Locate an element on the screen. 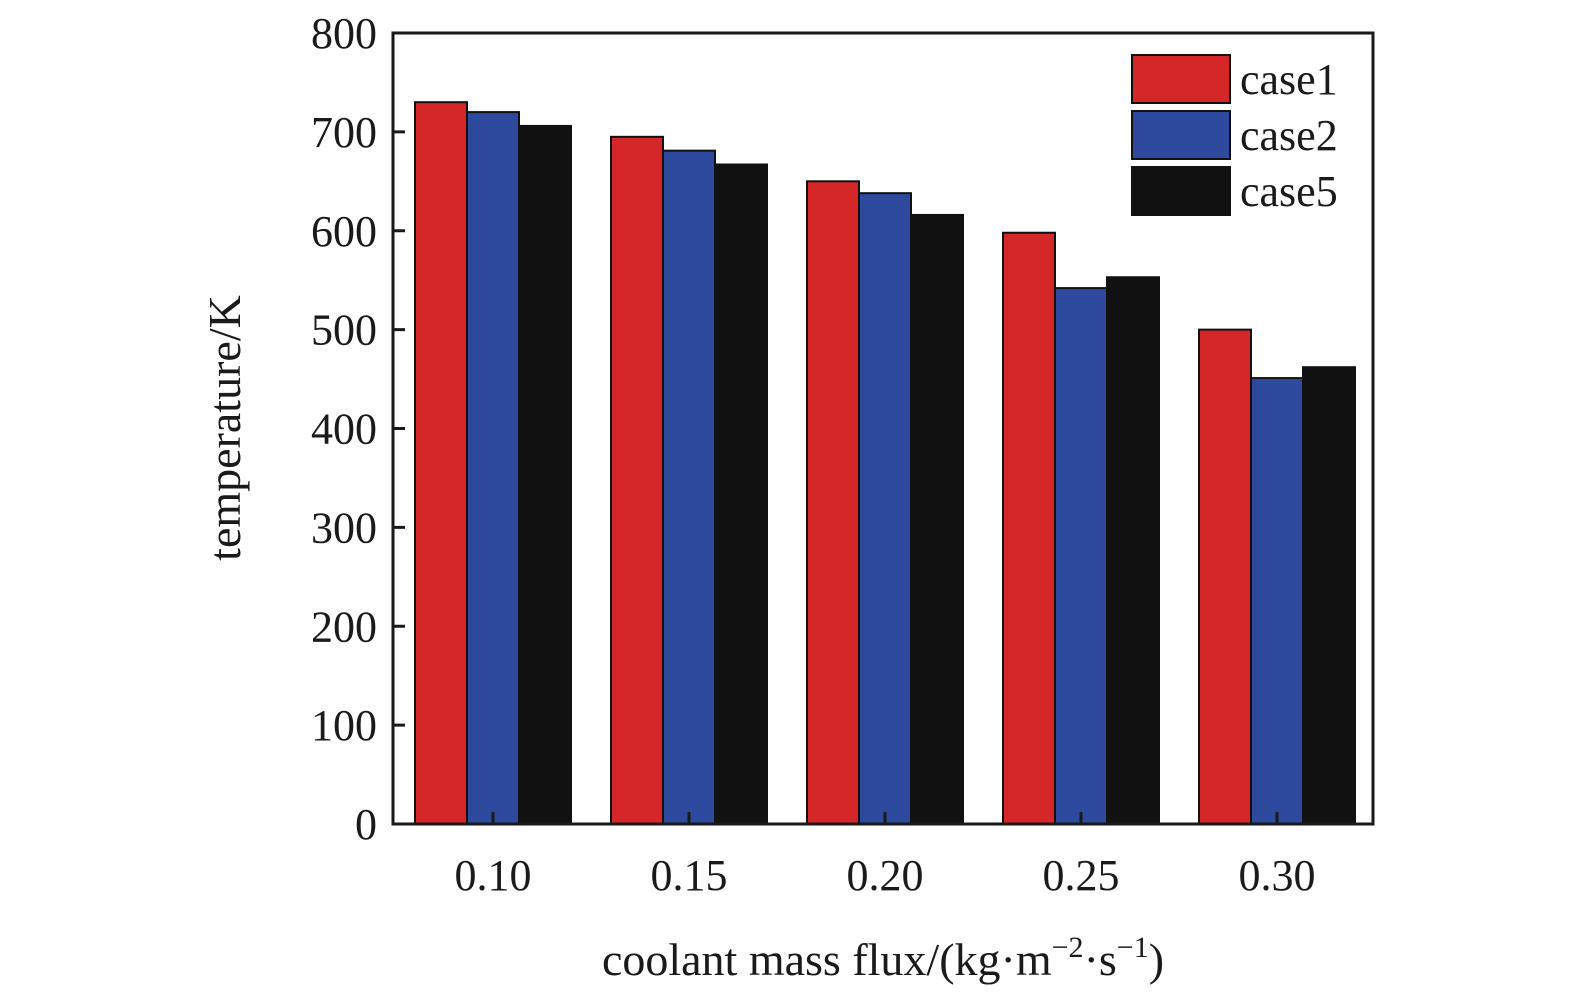 This screenshot has width=1575, height=993. x-axis-label-sup1: −2 is located at coordinates (1068, 947).